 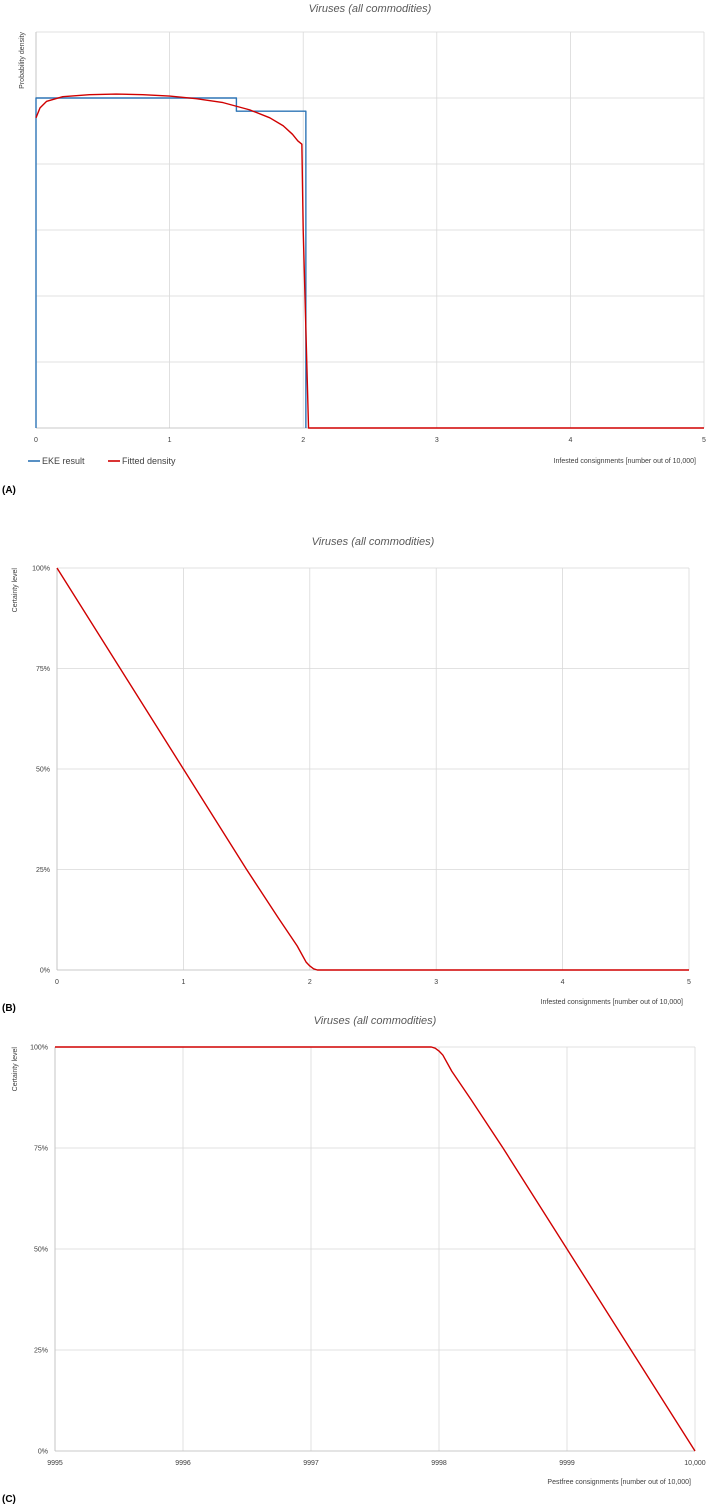 What do you see at coordinates (311, 1463) in the screenshot?
I see `x-tick-label: 9997` at bounding box center [311, 1463].